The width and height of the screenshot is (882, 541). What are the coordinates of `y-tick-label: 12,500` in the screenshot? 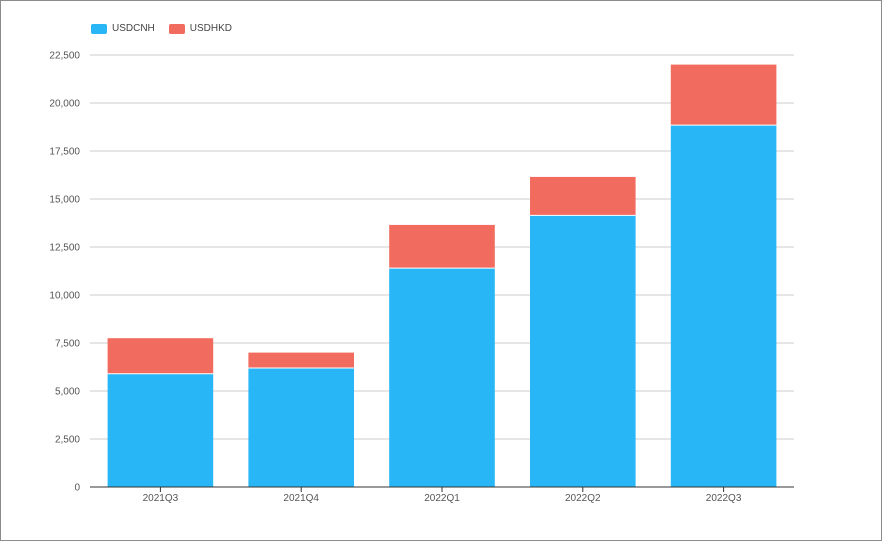 It's located at (64, 248).